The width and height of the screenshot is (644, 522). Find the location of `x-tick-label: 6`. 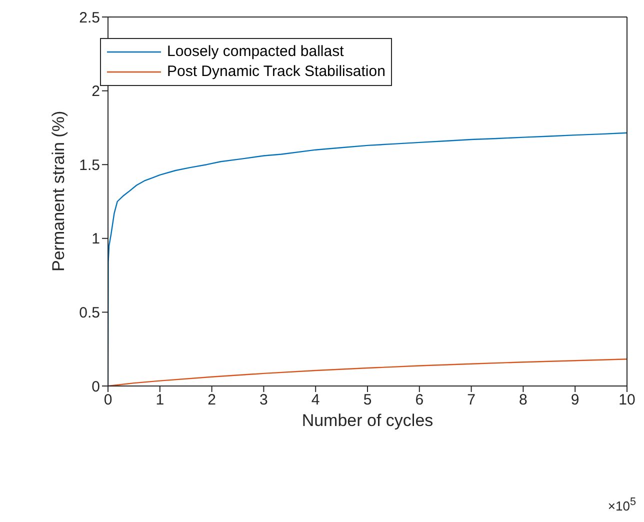

x-tick-label: 6 is located at coordinates (419, 400).